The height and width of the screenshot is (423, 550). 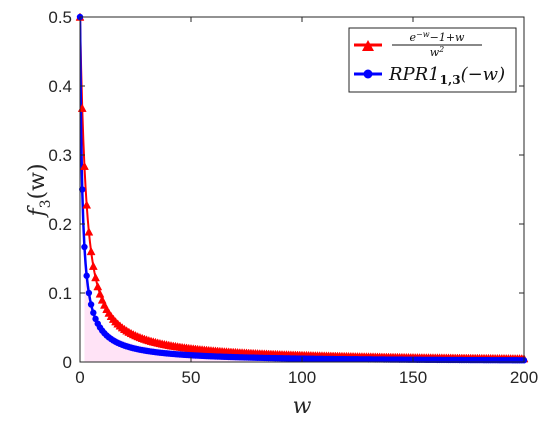 I want to click on y-axis-label-arg: (w), so click(x=37, y=181).